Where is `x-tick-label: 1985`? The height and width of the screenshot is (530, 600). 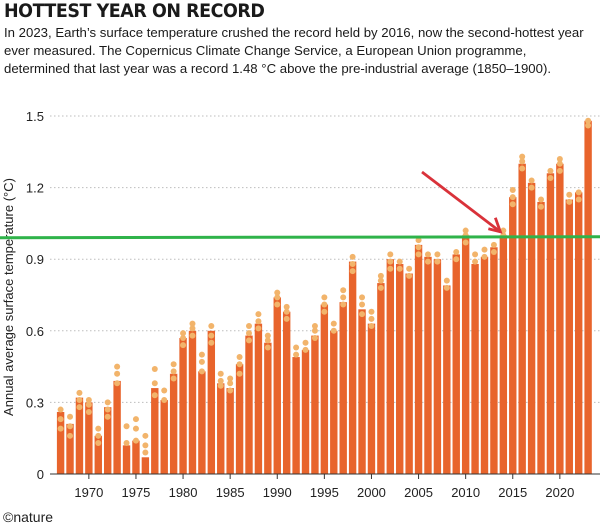 x-tick-label: 1985 is located at coordinates (230, 492).